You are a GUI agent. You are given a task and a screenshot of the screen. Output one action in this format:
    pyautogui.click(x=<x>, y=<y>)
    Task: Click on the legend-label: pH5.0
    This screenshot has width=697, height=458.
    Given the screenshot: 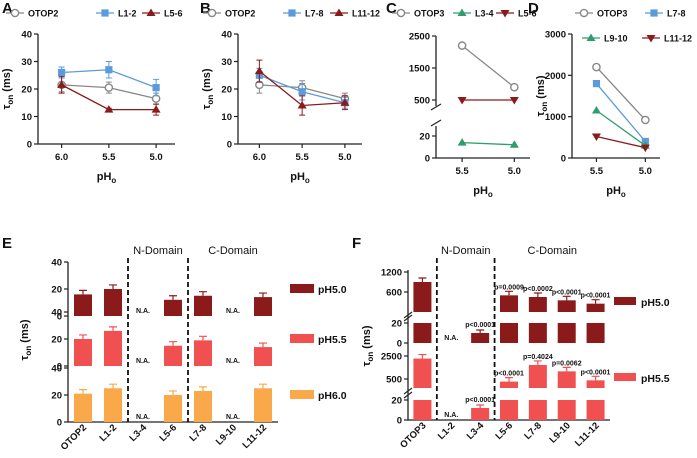 What is the action you would take?
    pyautogui.click(x=332, y=290)
    